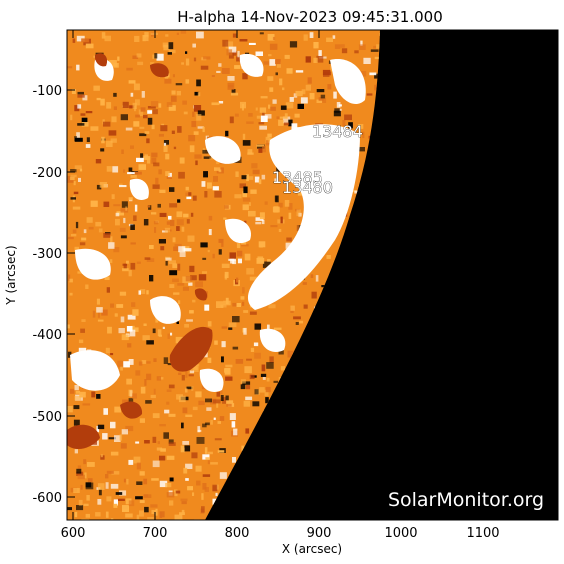 Image resolution: width=564 pixels, height=564 pixels. What do you see at coordinates (47, 498) in the screenshot?
I see `y-tick-label: -600` at bounding box center [47, 498].